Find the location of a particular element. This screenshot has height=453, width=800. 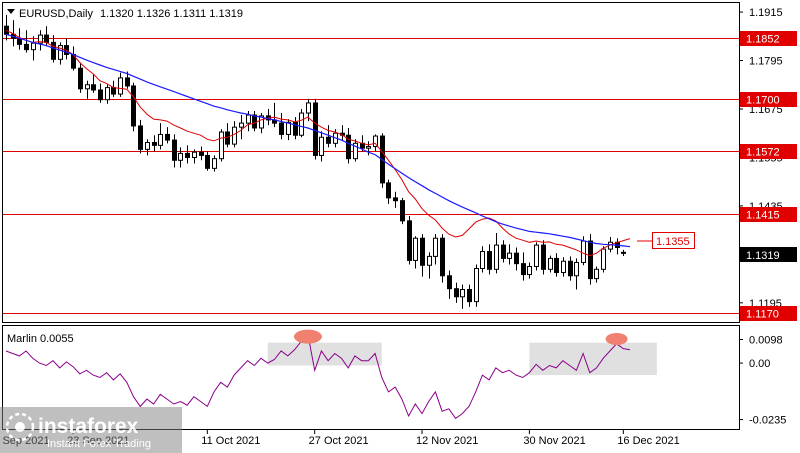

watermark-brand: instaforex is located at coordinates (88, 426).